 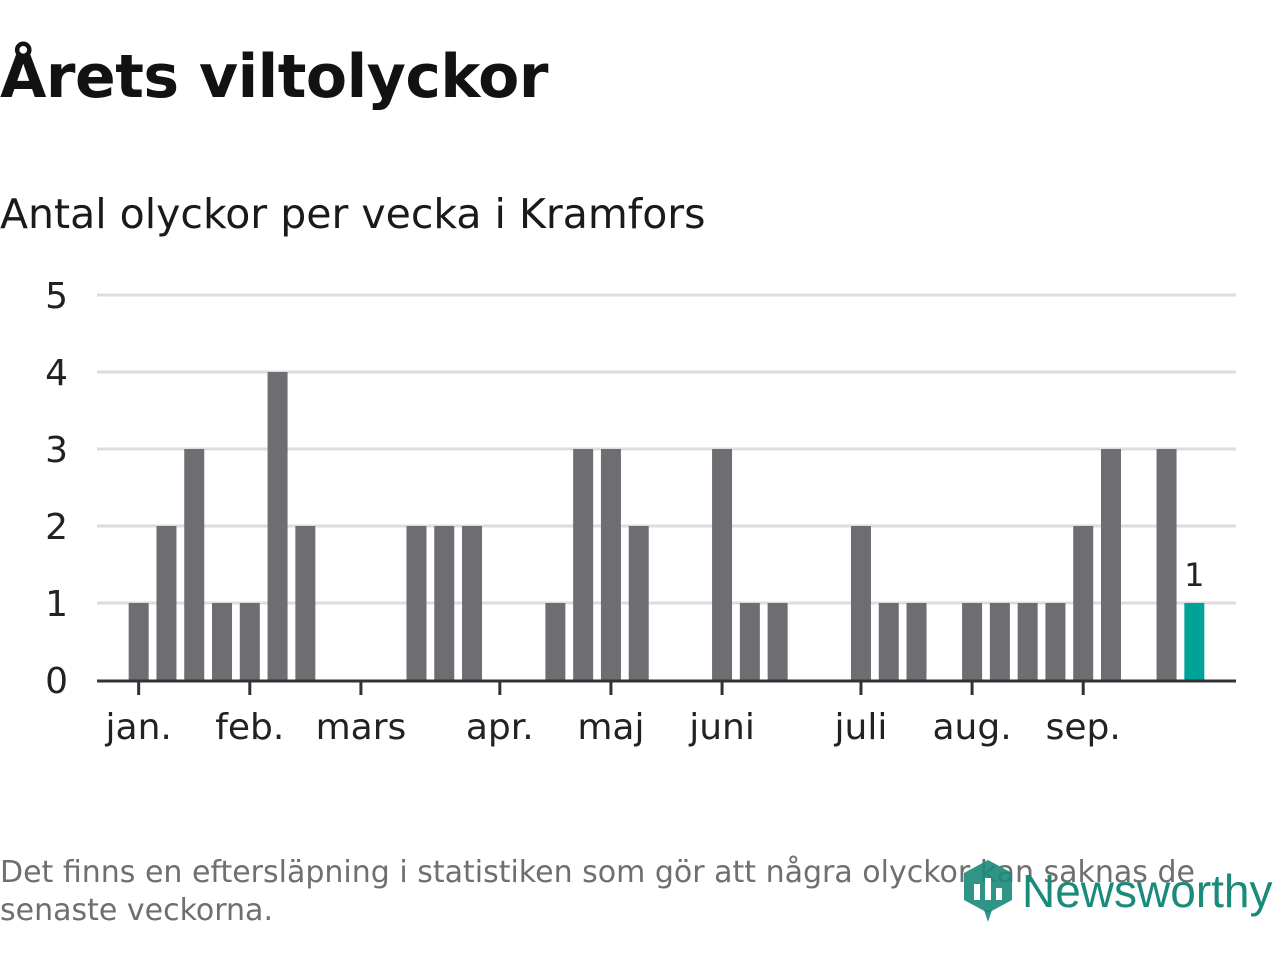 I want to click on x-tick-label: sep., so click(x=1083, y=727).